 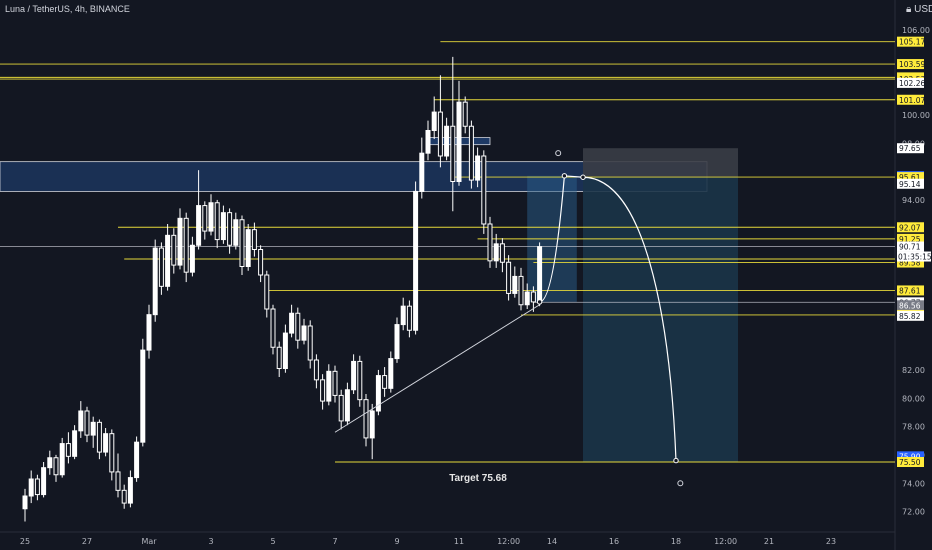 I want to click on ascending-trendline, so click(x=437, y=368).